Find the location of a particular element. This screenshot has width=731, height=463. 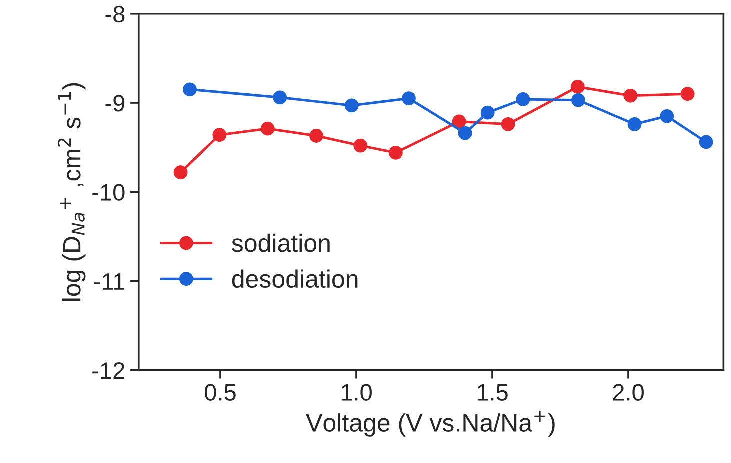

y-tick-label: -10 is located at coordinates (108, 192).